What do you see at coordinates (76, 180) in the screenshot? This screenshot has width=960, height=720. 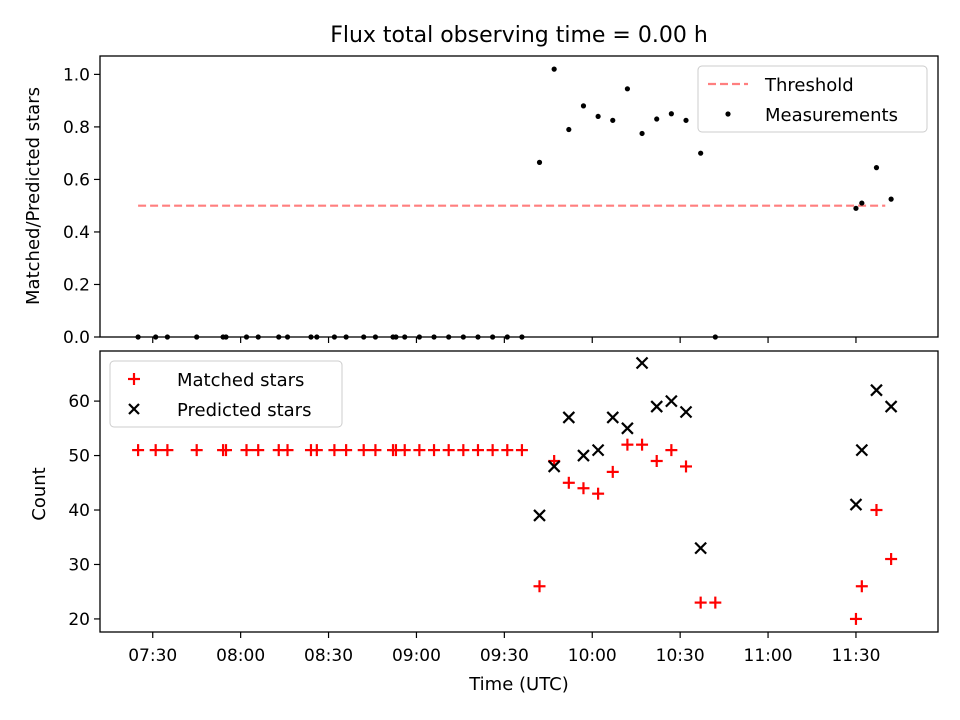 I see `top-ytick-label: 0.6` at bounding box center [76, 180].